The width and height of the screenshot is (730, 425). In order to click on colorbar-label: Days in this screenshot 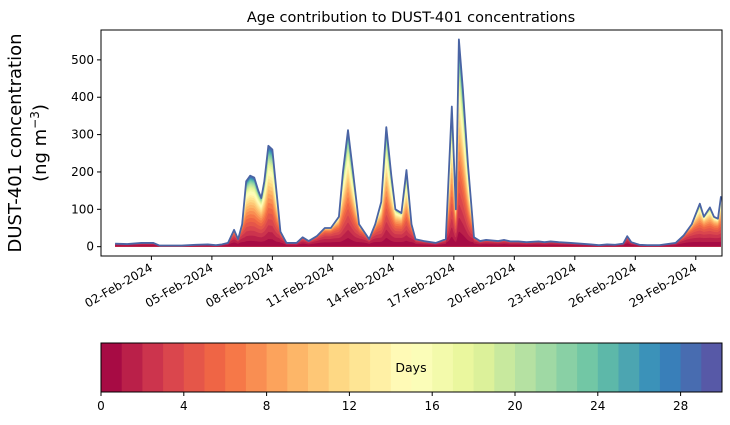, I will do `click(410, 367)`.